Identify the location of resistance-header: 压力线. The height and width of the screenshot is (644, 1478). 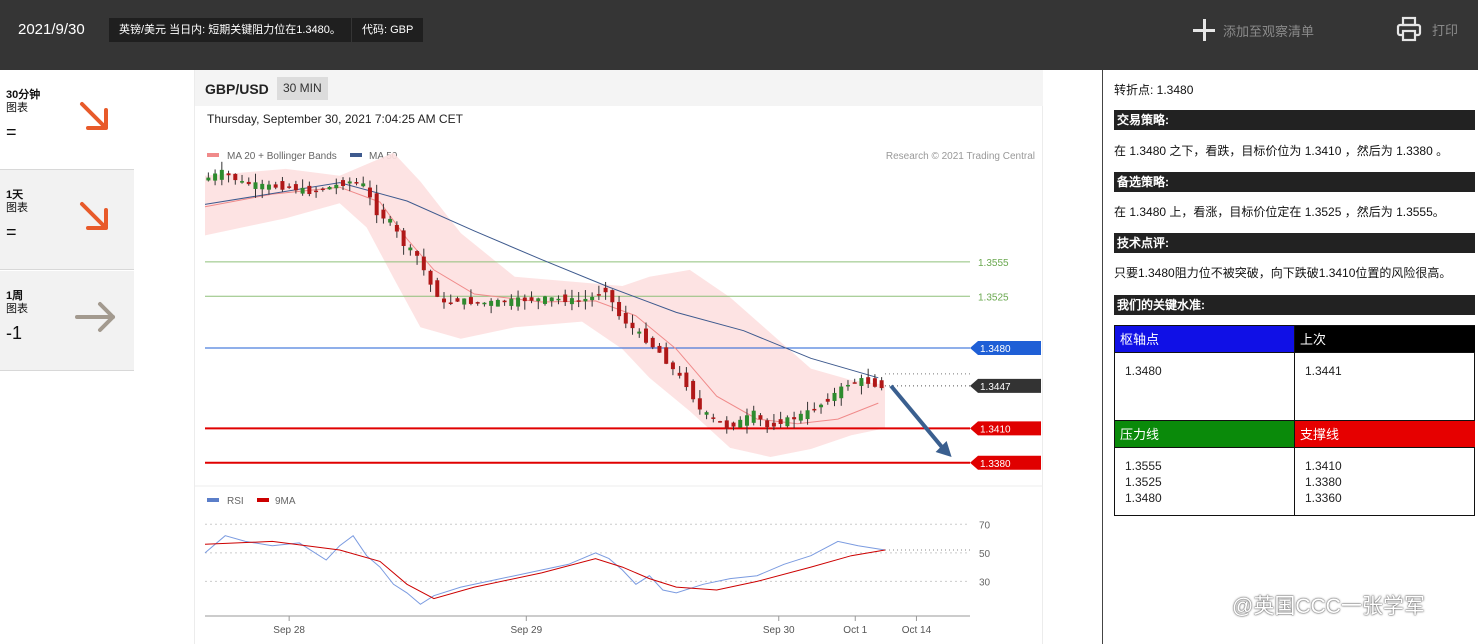
(1205, 434).